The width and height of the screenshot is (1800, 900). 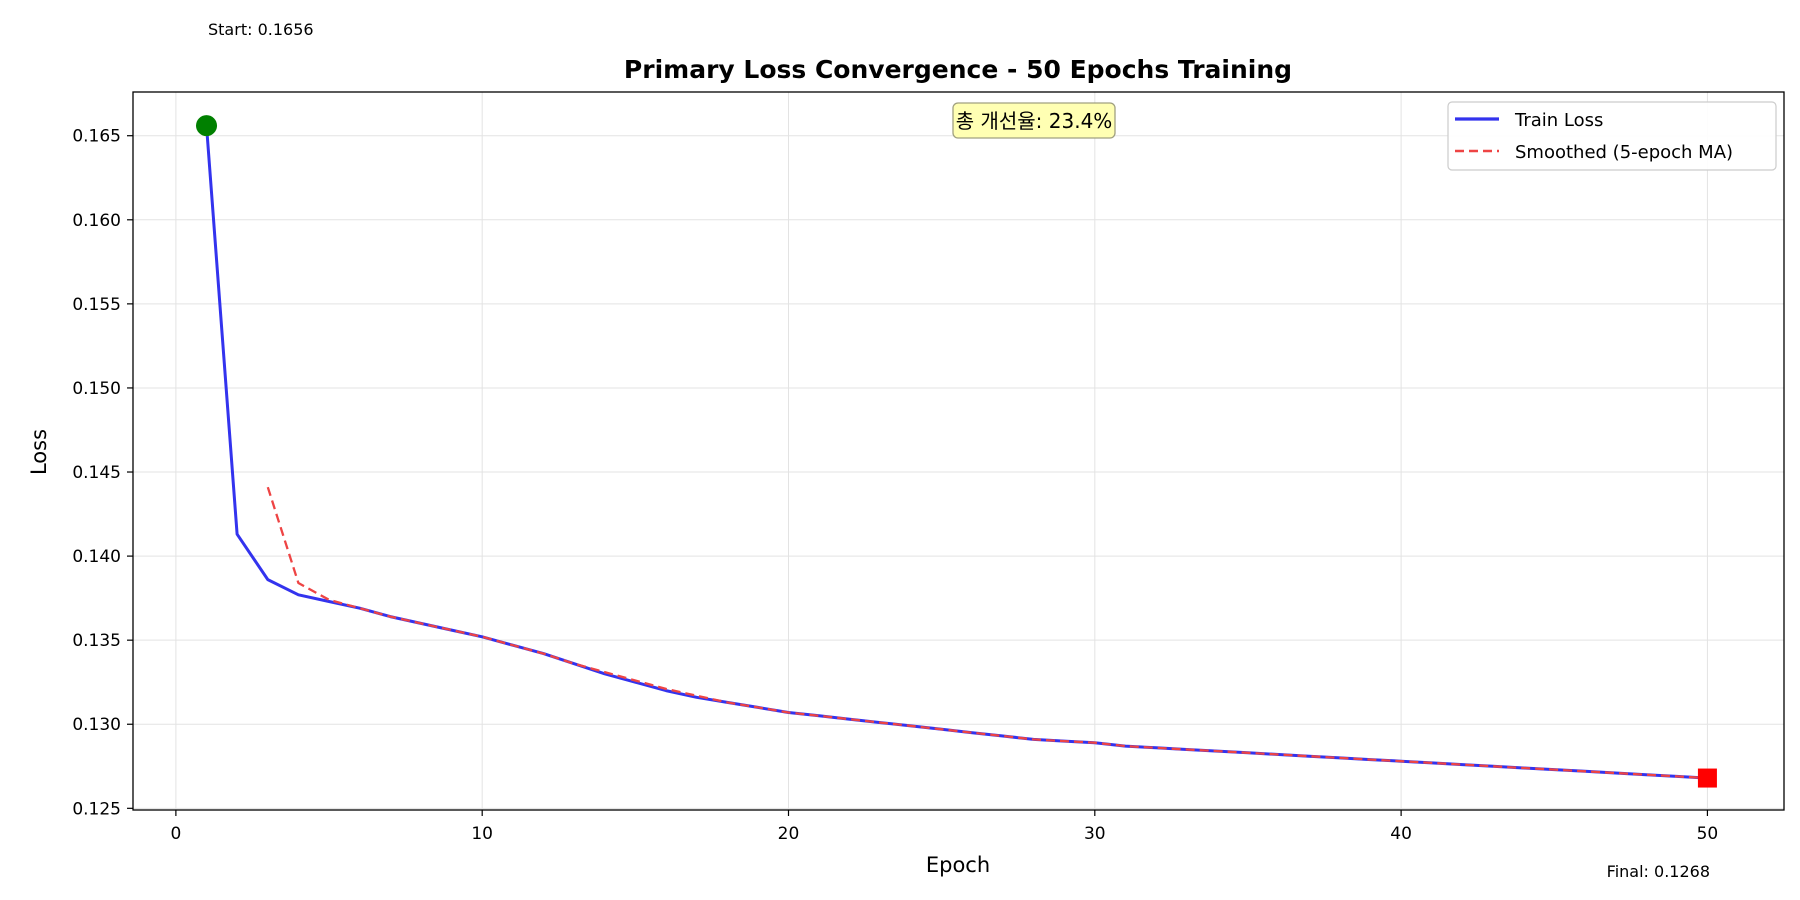 What do you see at coordinates (96, 725) in the screenshot?
I see `y-tick-label: 0.130` at bounding box center [96, 725].